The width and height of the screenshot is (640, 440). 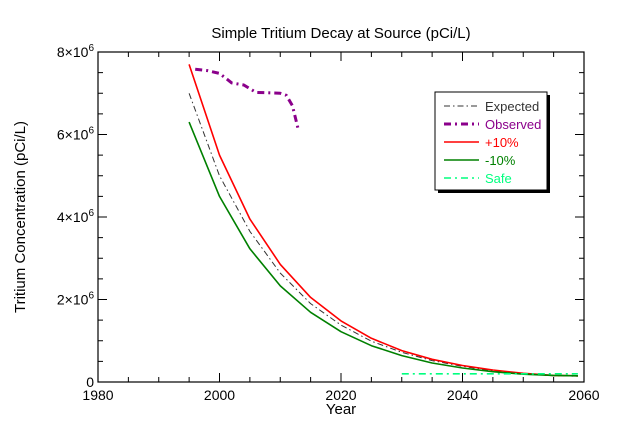 I want to click on legend-box, so click(x=491, y=141).